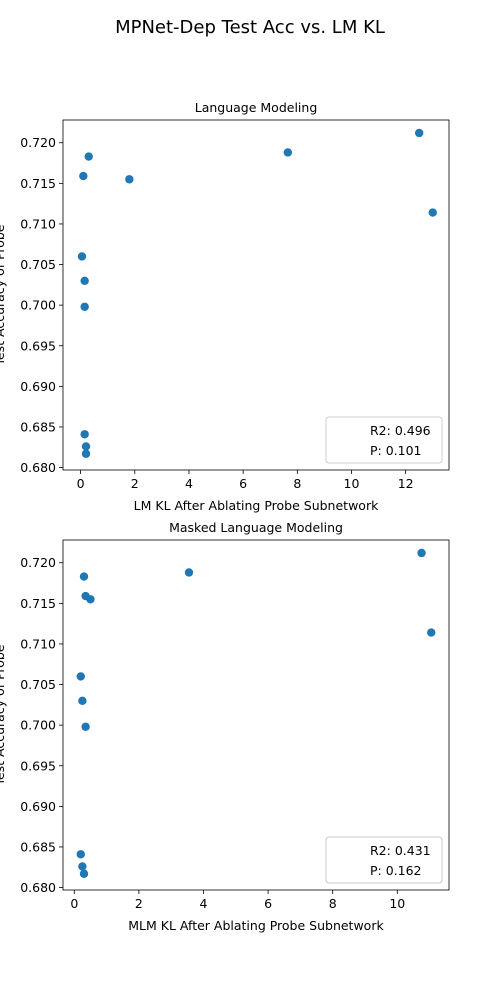 The image size is (500, 1000). I want to click on legend-entry: R2: 0.496, so click(400, 430).